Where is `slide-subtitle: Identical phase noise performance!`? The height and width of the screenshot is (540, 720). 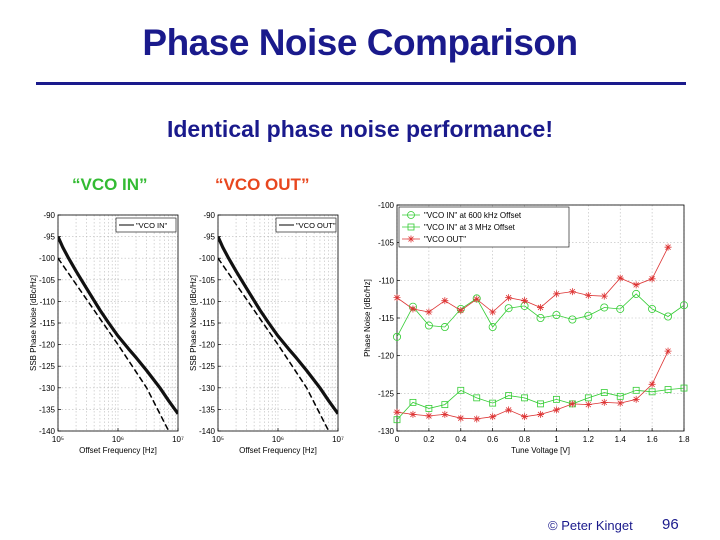
slide-subtitle: Identical phase noise performance! is located at coordinates (359, 129).